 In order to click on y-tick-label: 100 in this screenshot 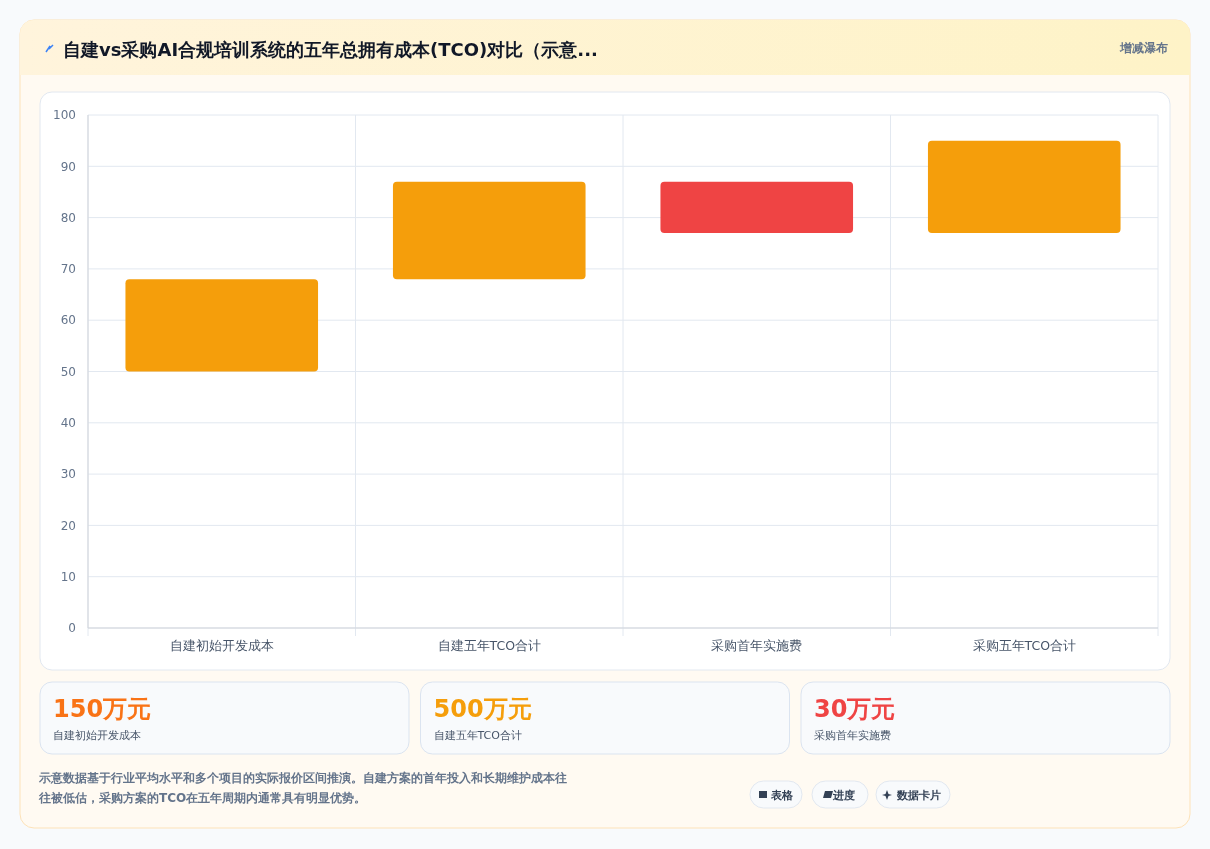, I will do `click(64, 115)`.